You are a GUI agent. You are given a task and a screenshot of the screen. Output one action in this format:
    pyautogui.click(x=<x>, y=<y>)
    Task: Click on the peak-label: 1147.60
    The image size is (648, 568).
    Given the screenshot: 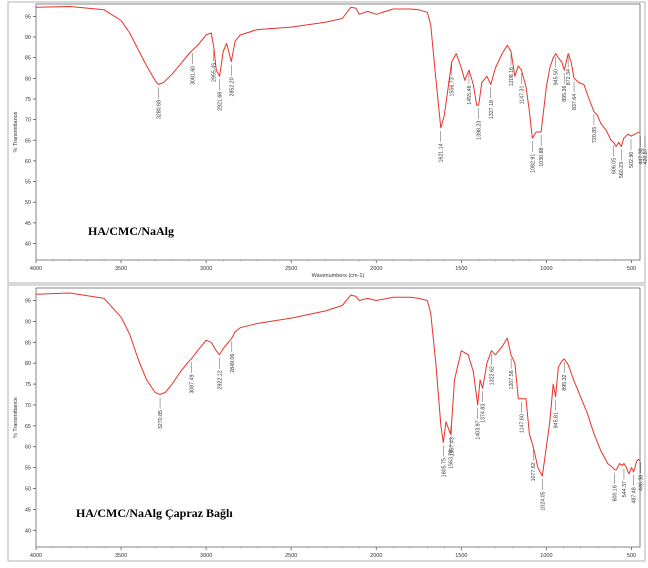 What is the action you would take?
    pyautogui.click(x=522, y=423)
    